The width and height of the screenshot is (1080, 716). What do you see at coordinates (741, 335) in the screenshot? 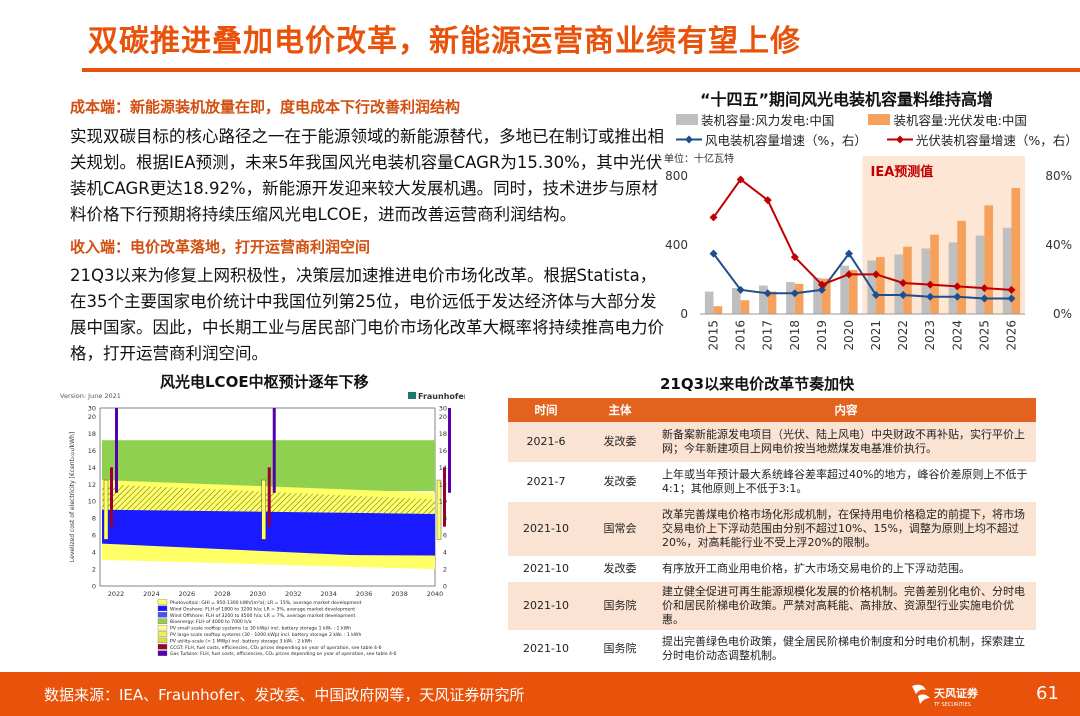
I see `x-tick-label: 2016` at bounding box center [741, 335].